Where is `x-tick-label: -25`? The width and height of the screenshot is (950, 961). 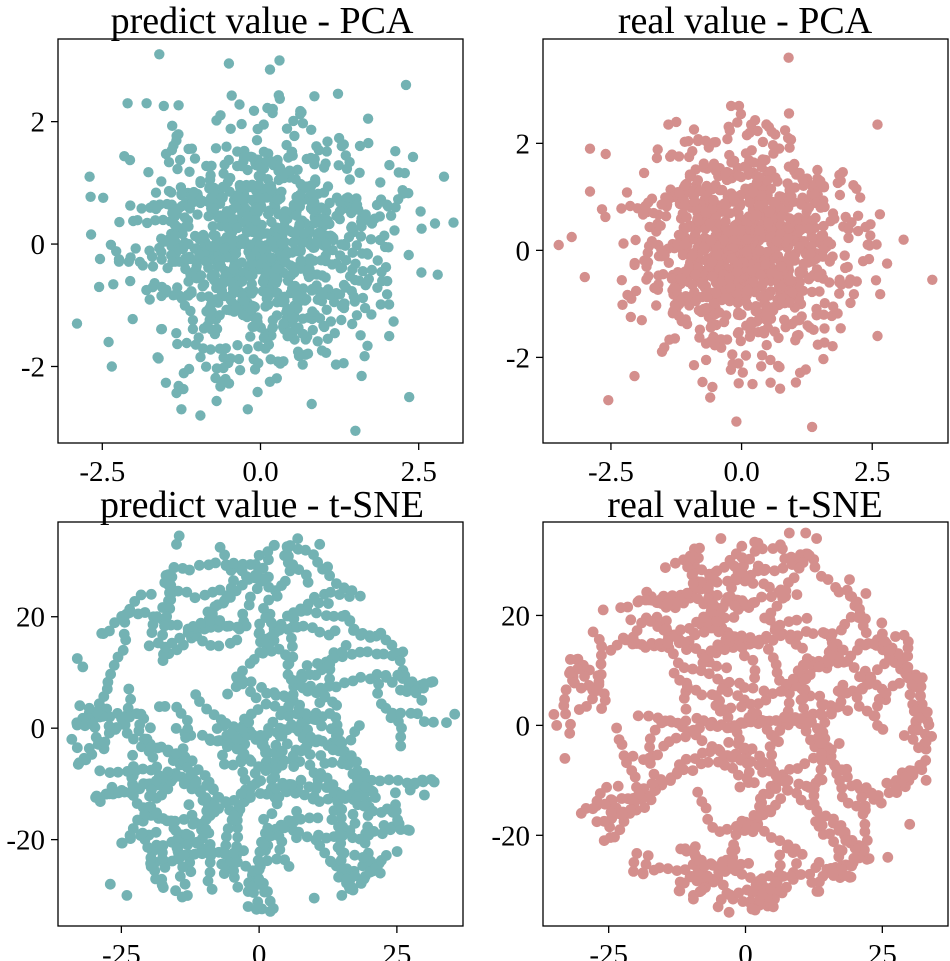
x-tick-label: -25 is located at coordinates (608, 950).